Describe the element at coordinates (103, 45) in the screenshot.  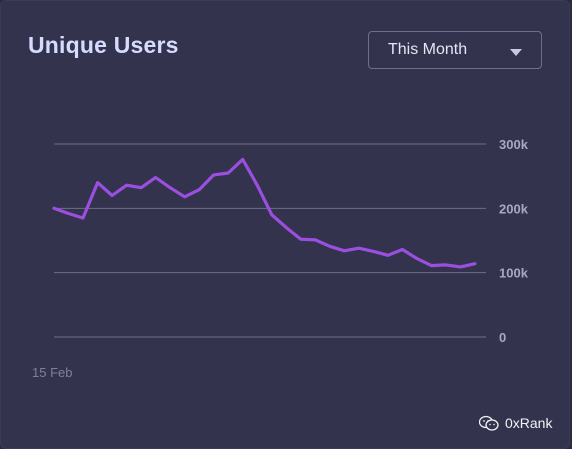
I see `card-title: Unique Users` at that location.